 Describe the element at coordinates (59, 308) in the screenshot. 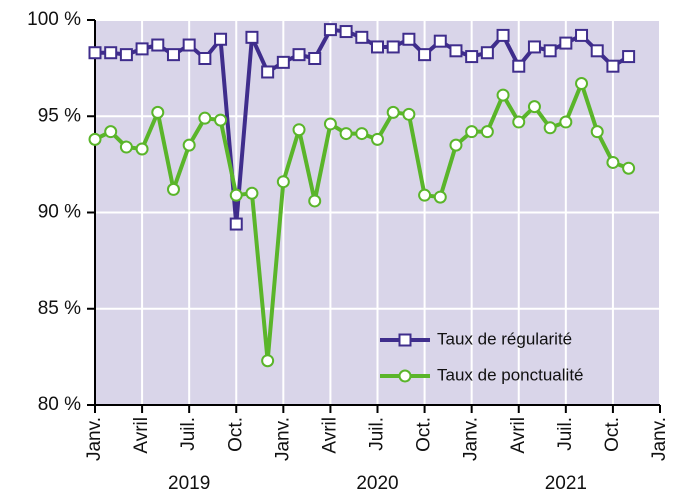

I see `y-tick-label: 85 %` at that location.